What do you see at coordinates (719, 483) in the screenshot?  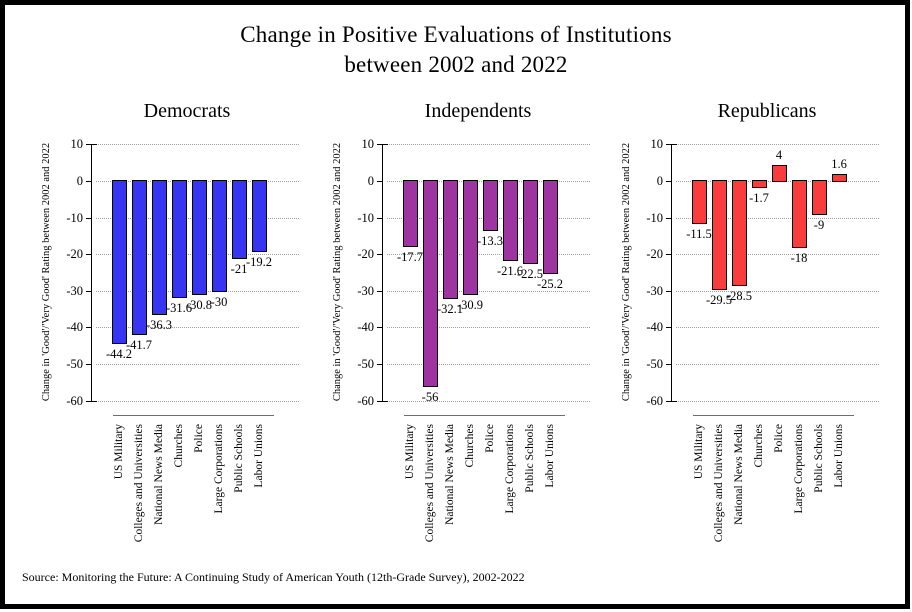 I see `category-label-republicans-1: Colleges and Universities` at bounding box center [719, 483].